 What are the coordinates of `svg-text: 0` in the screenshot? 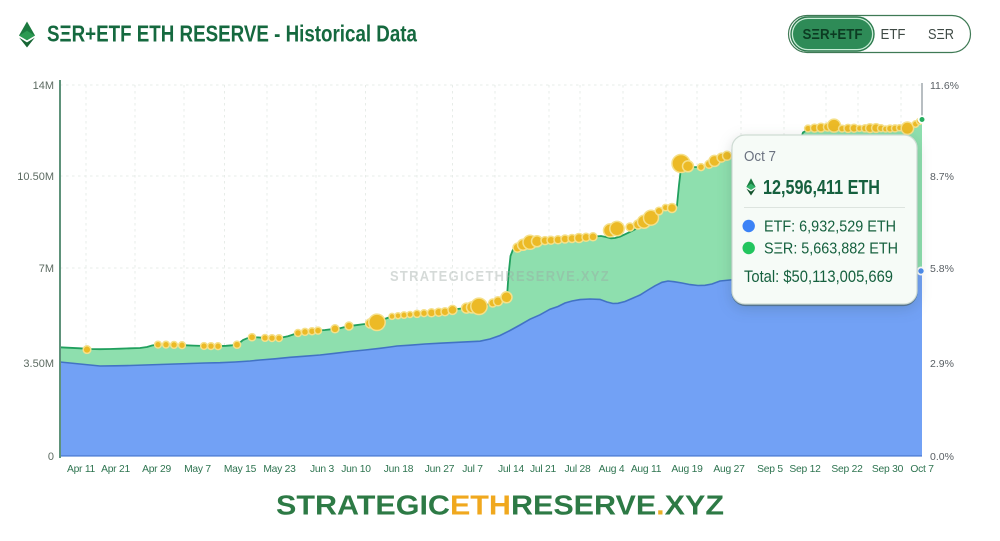 It's located at (51, 457).